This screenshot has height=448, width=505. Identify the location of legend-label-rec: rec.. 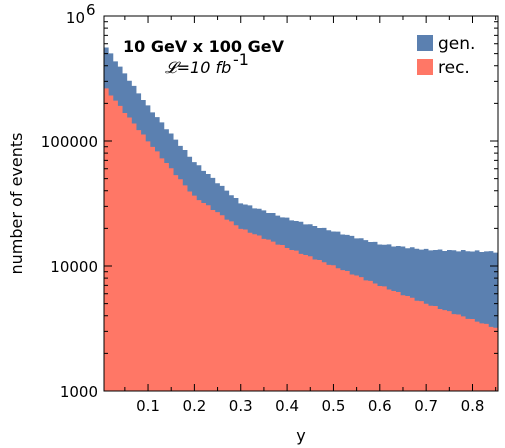
(454, 68).